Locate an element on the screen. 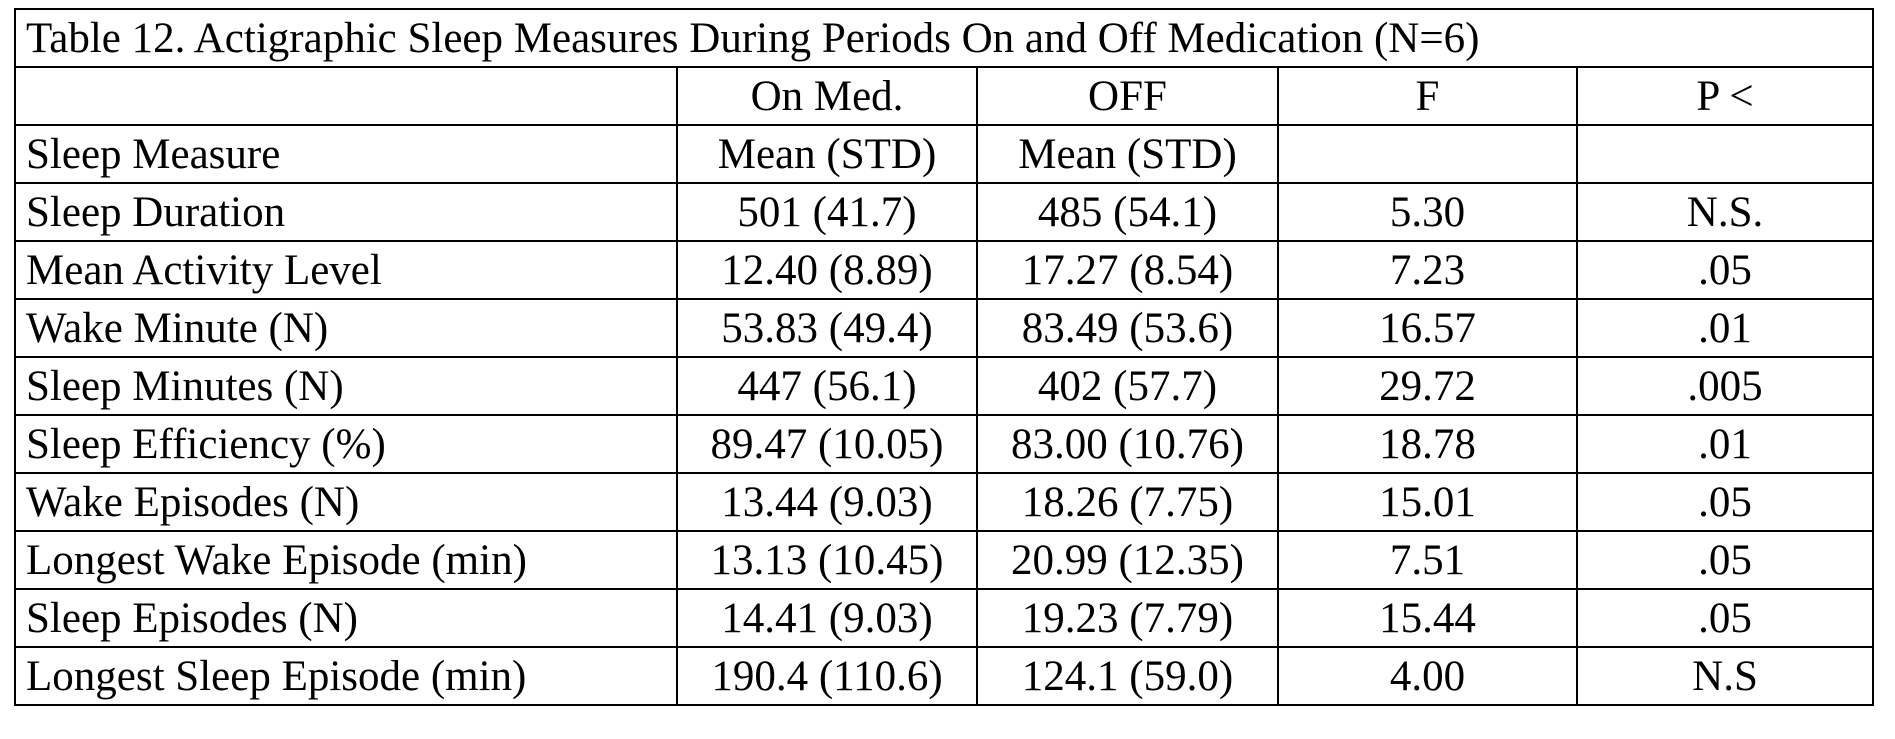  cell-on-med: 12.40 (8.89) is located at coordinates (827, 270).